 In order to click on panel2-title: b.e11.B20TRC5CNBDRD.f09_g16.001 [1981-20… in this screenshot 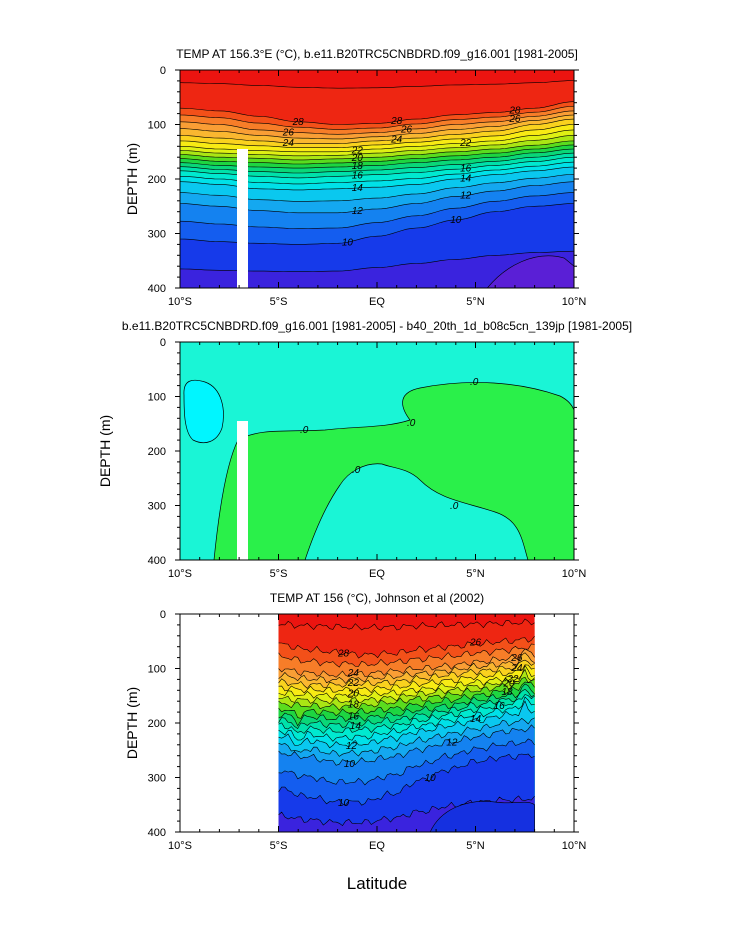, I will do `click(377, 326)`.